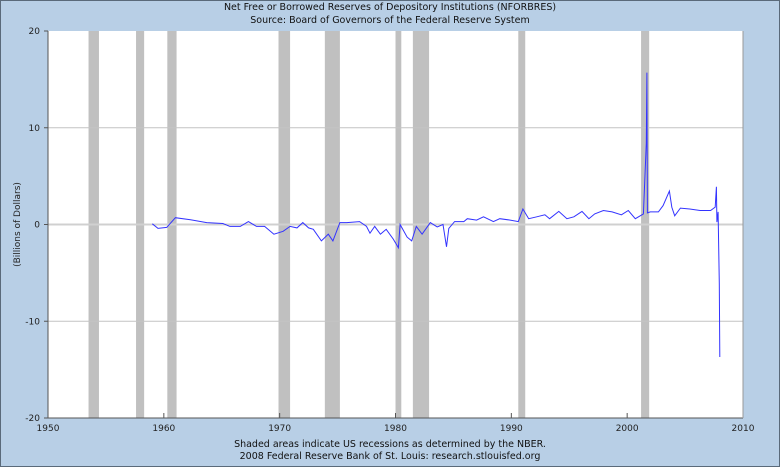 The image size is (780, 467). I want to click on x-tick-label: 1990, so click(511, 429).